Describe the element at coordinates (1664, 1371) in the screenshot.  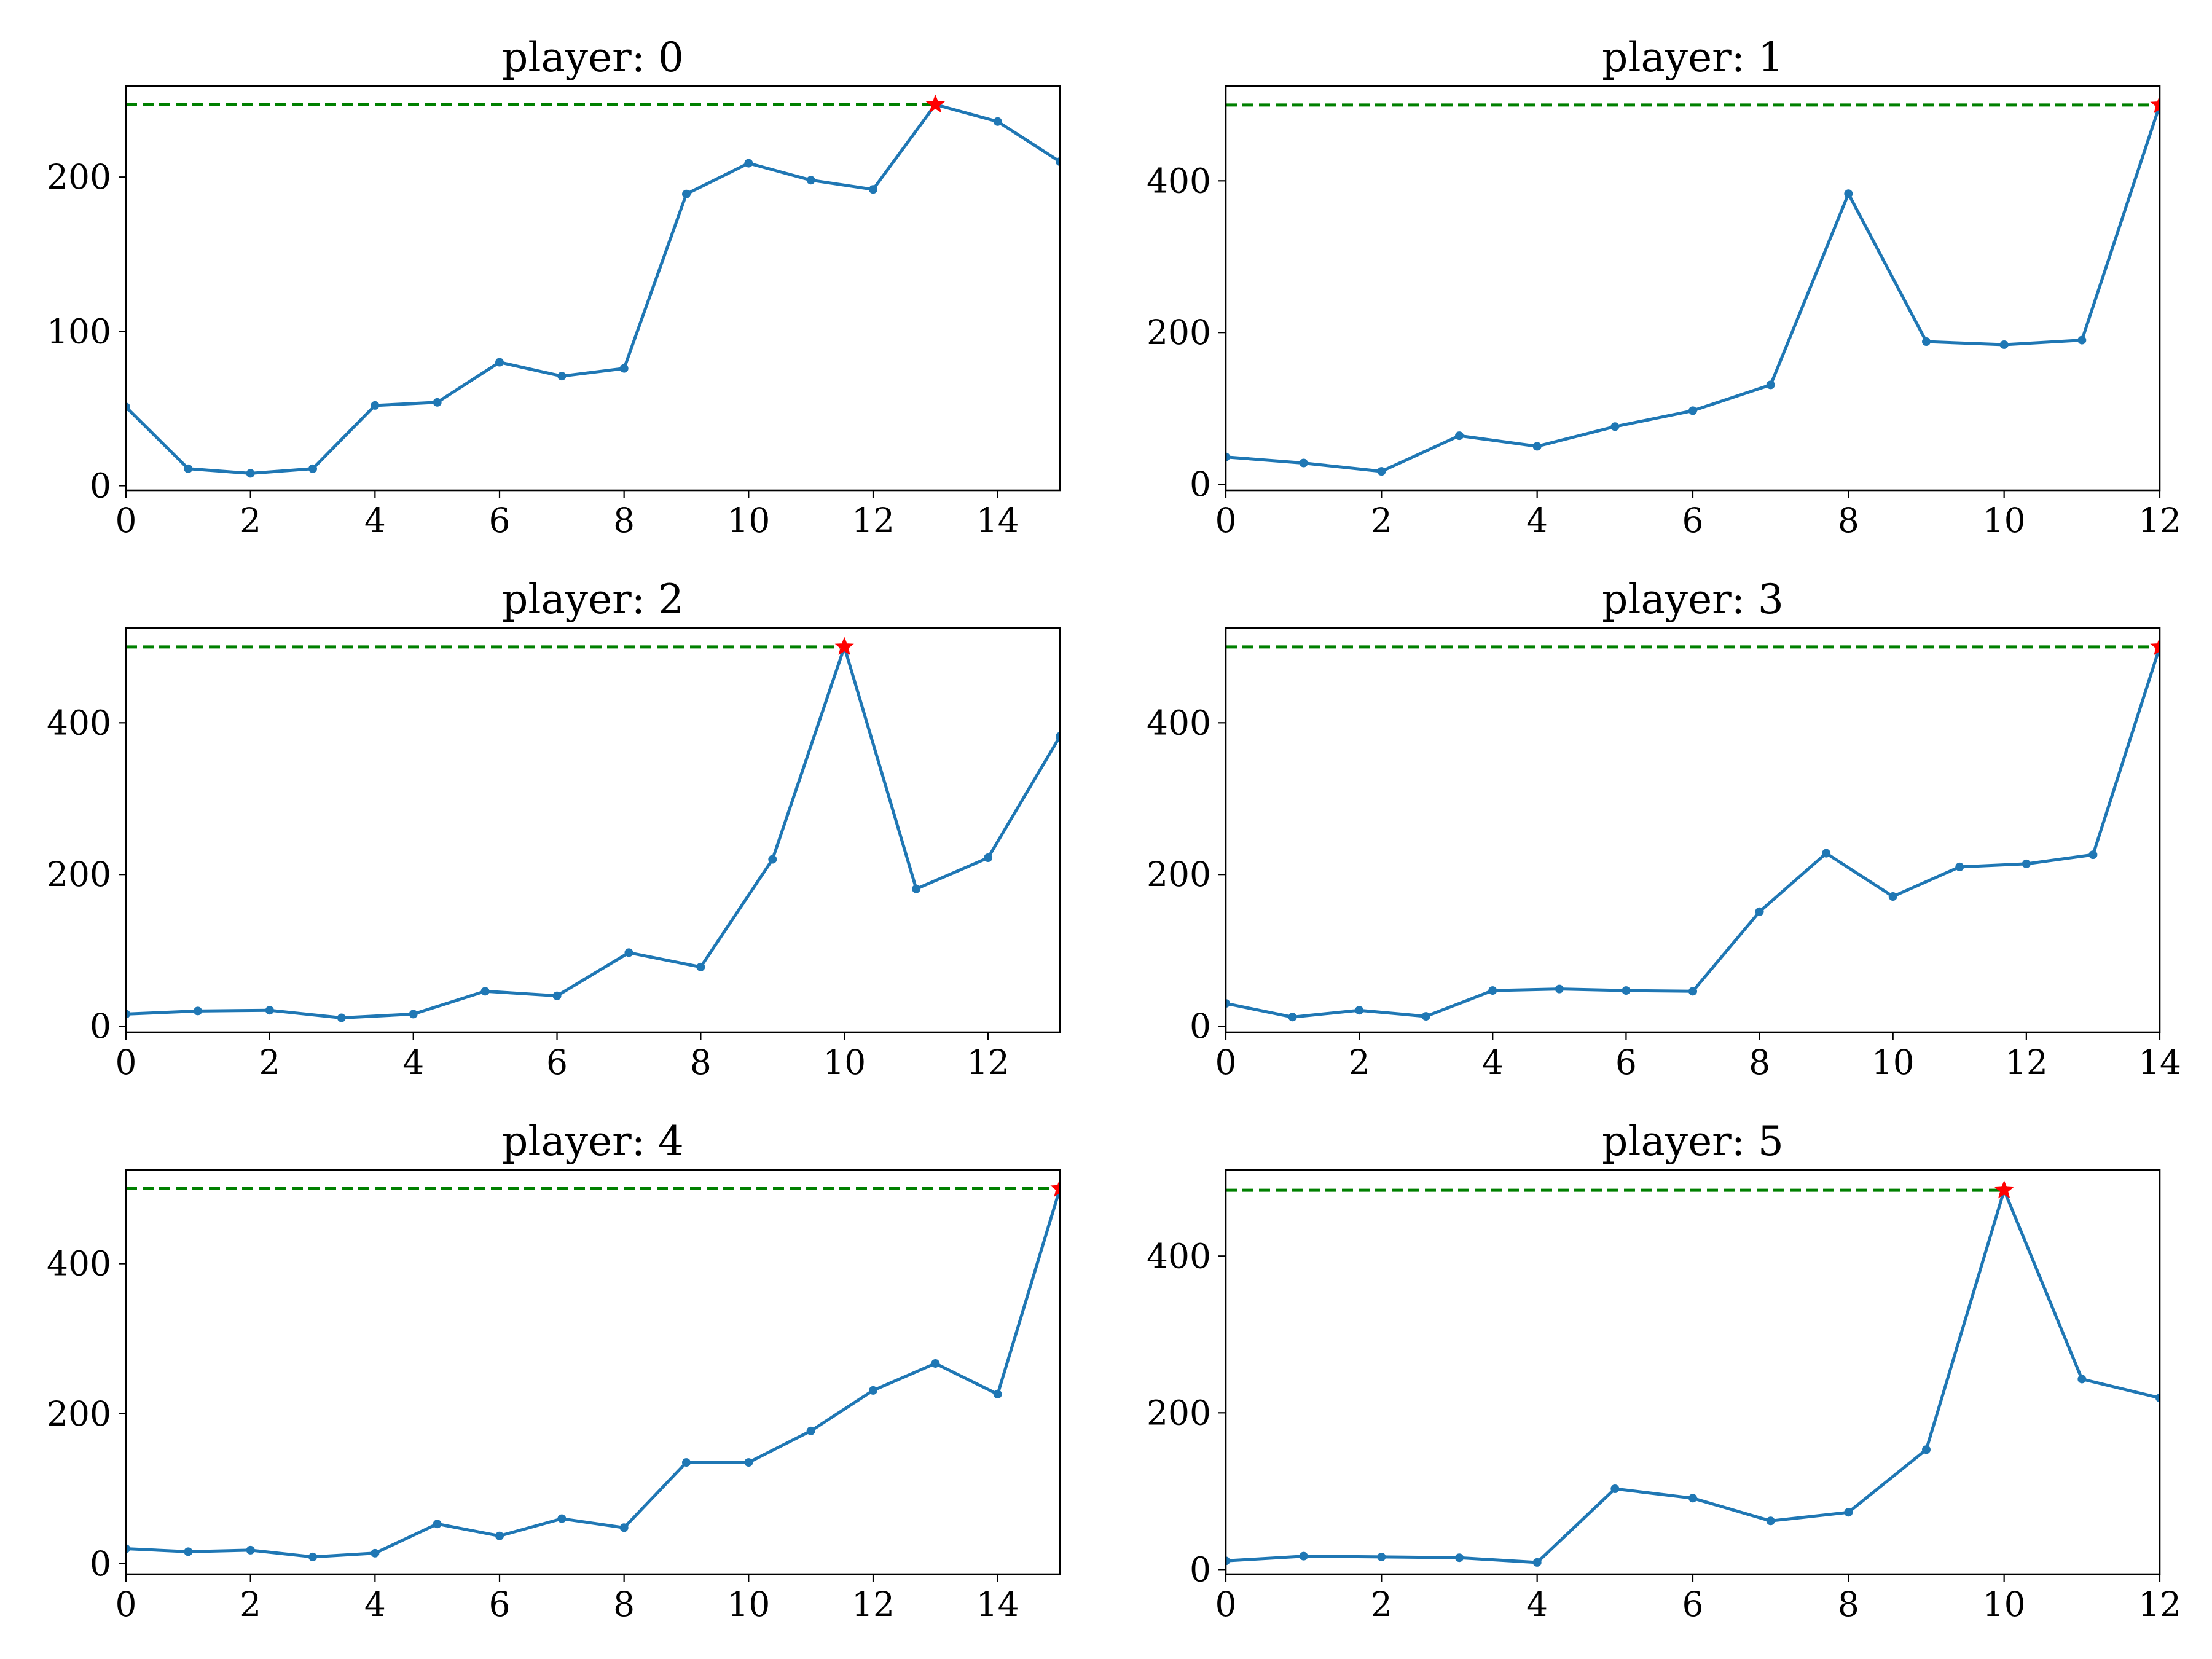
I see `subplot-5: player: 5 0 2 4 6 8 10 12 0 200 400` at that location.